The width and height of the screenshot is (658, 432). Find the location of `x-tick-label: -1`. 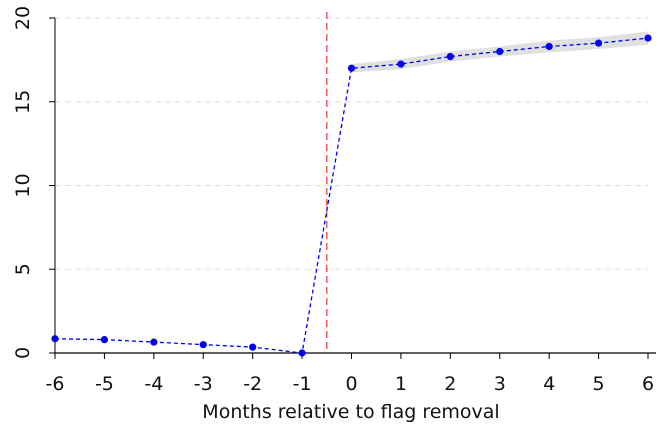

x-tick-label: -1 is located at coordinates (302, 384).